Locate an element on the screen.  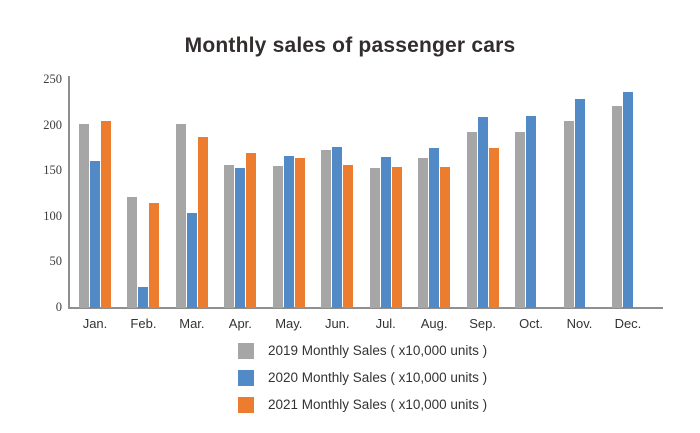
x-axis-label-dec: Dec. is located at coordinates (628, 323).